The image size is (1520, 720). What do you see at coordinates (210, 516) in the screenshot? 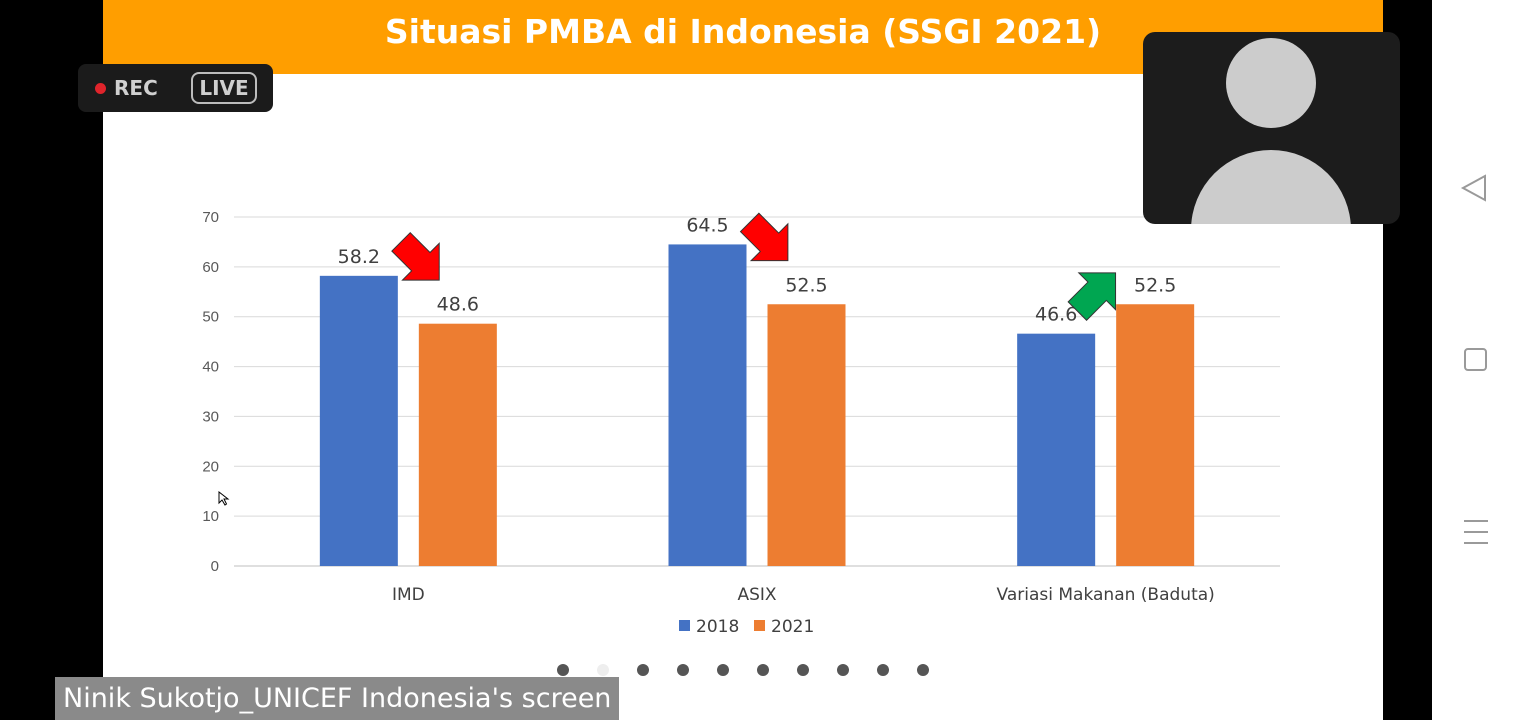
I see `y-tick-label: 10` at bounding box center [210, 516].